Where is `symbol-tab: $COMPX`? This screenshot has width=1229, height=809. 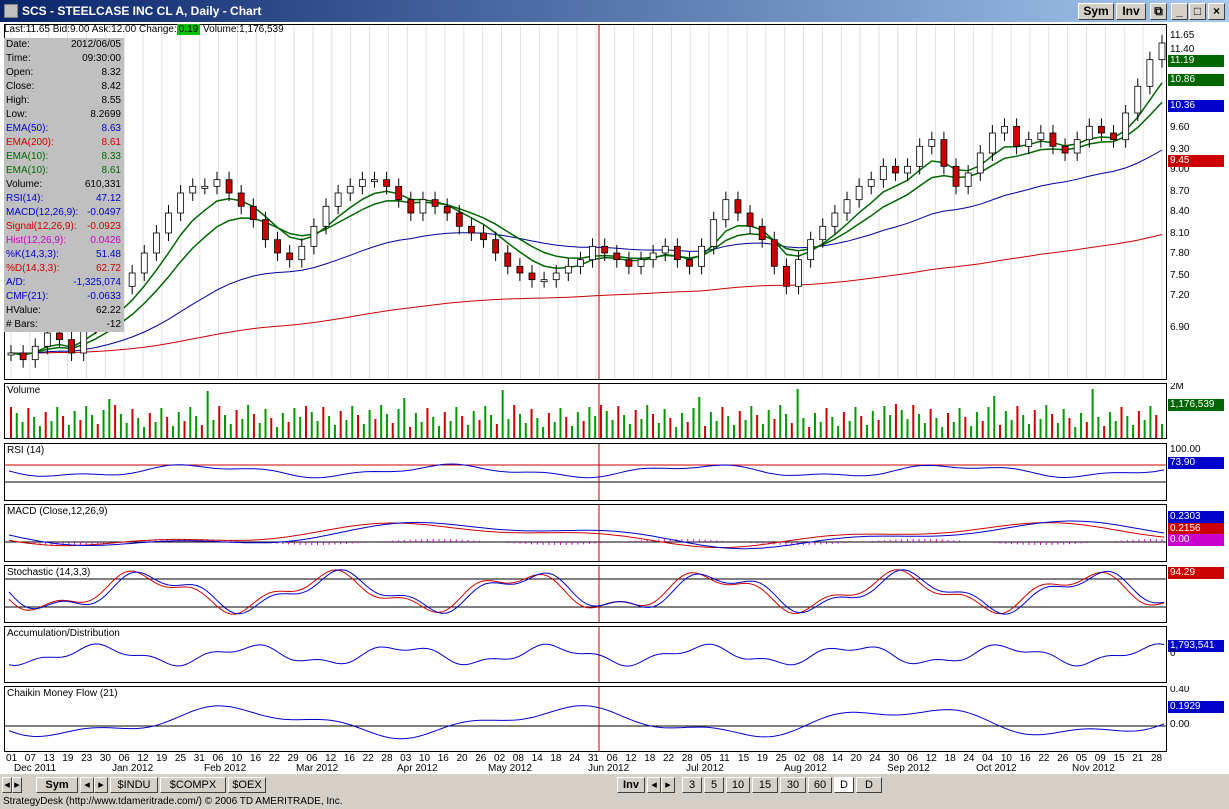
symbol-tab: $COMPX is located at coordinates (193, 785).